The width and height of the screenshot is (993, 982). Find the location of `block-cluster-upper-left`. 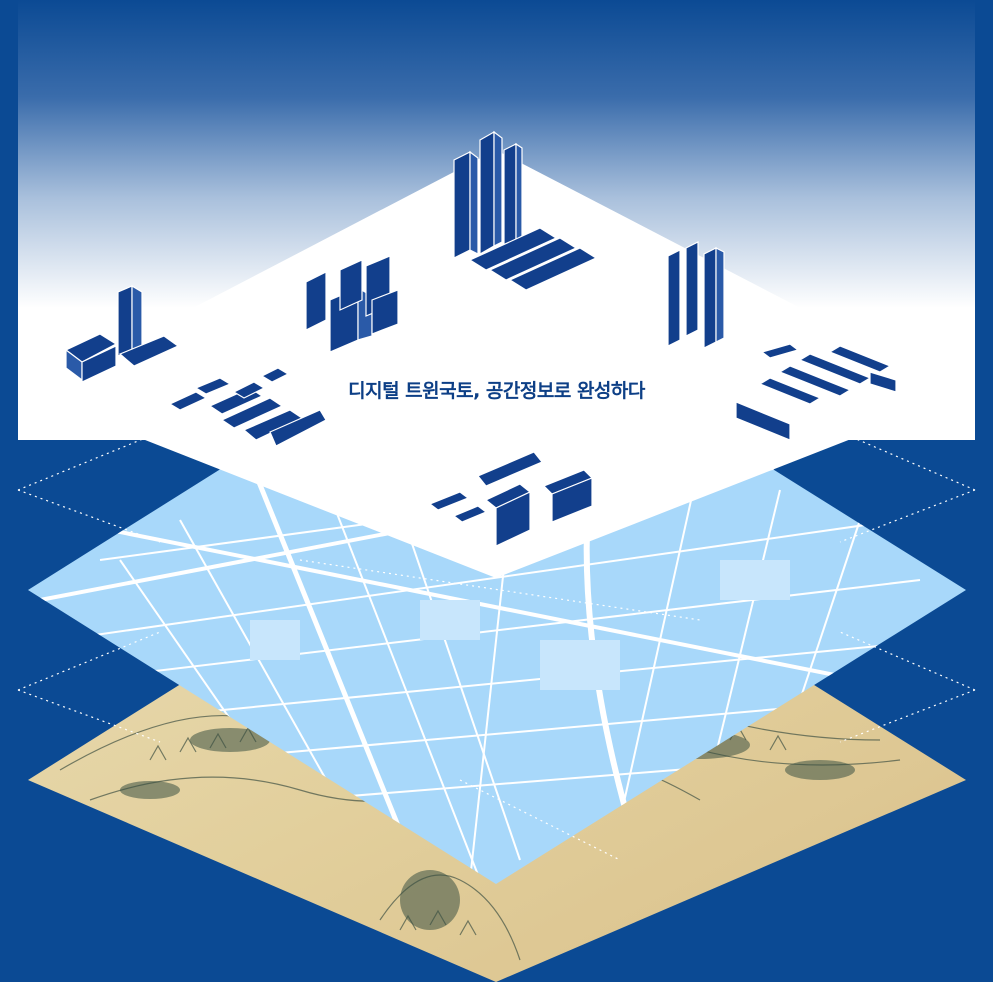

block-cluster-upper-left is located at coordinates (352, 304).